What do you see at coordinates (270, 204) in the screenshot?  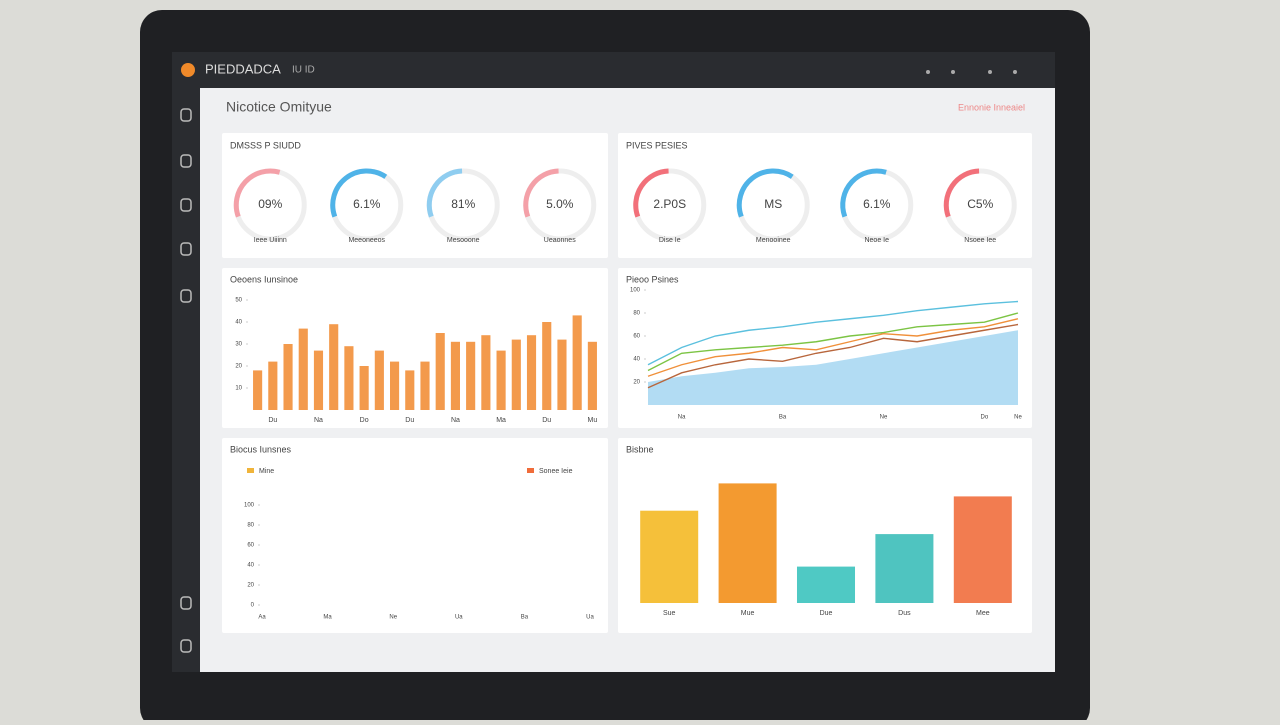 I see `gauge-value: 09%` at bounding box center [270, 204].